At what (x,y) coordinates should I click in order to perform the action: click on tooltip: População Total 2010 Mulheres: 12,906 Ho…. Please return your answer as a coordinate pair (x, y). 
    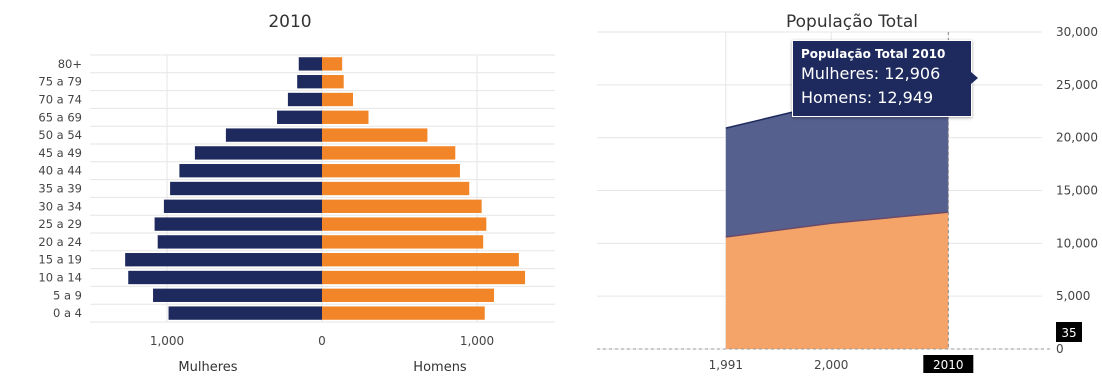
    Looking at the image, I should click on (885, 78).